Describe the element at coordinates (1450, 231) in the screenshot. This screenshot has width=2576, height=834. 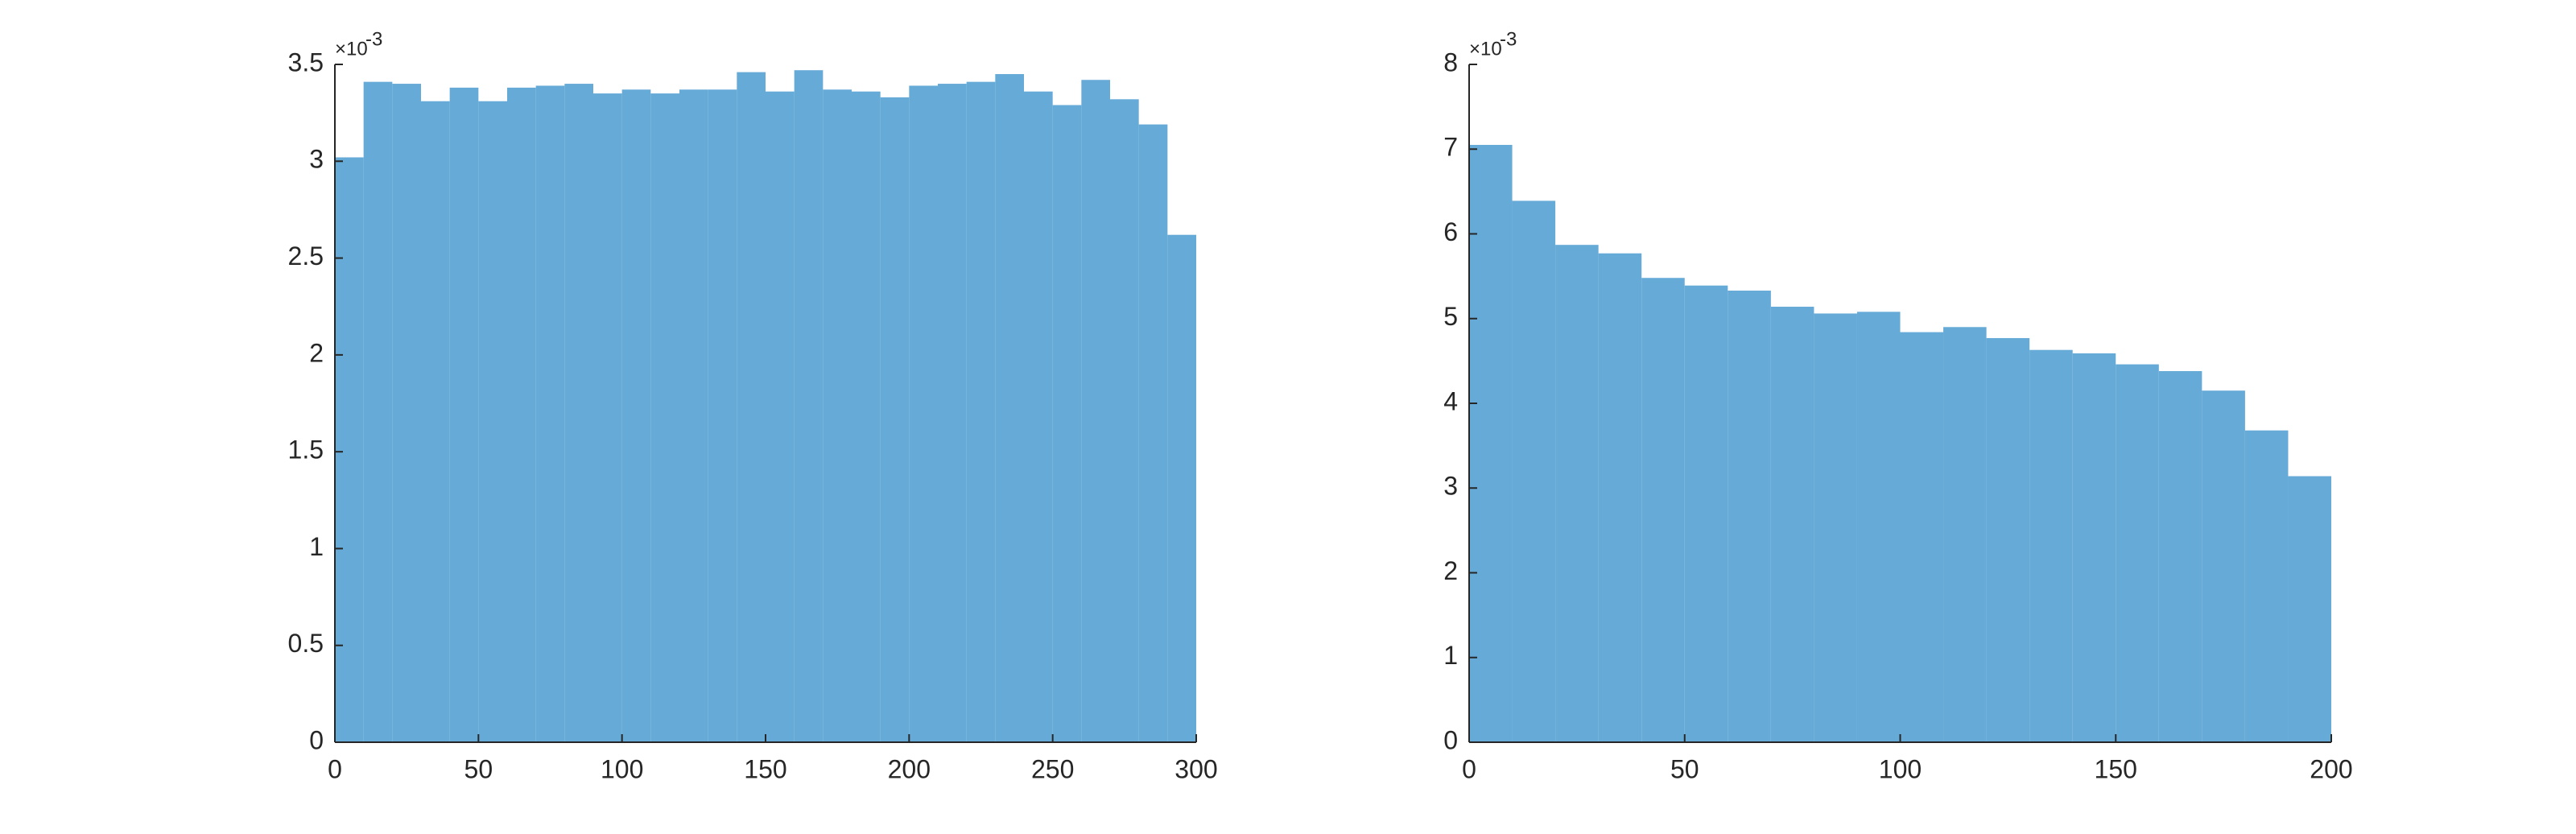
I see `y-tick-label: 6` at that location.